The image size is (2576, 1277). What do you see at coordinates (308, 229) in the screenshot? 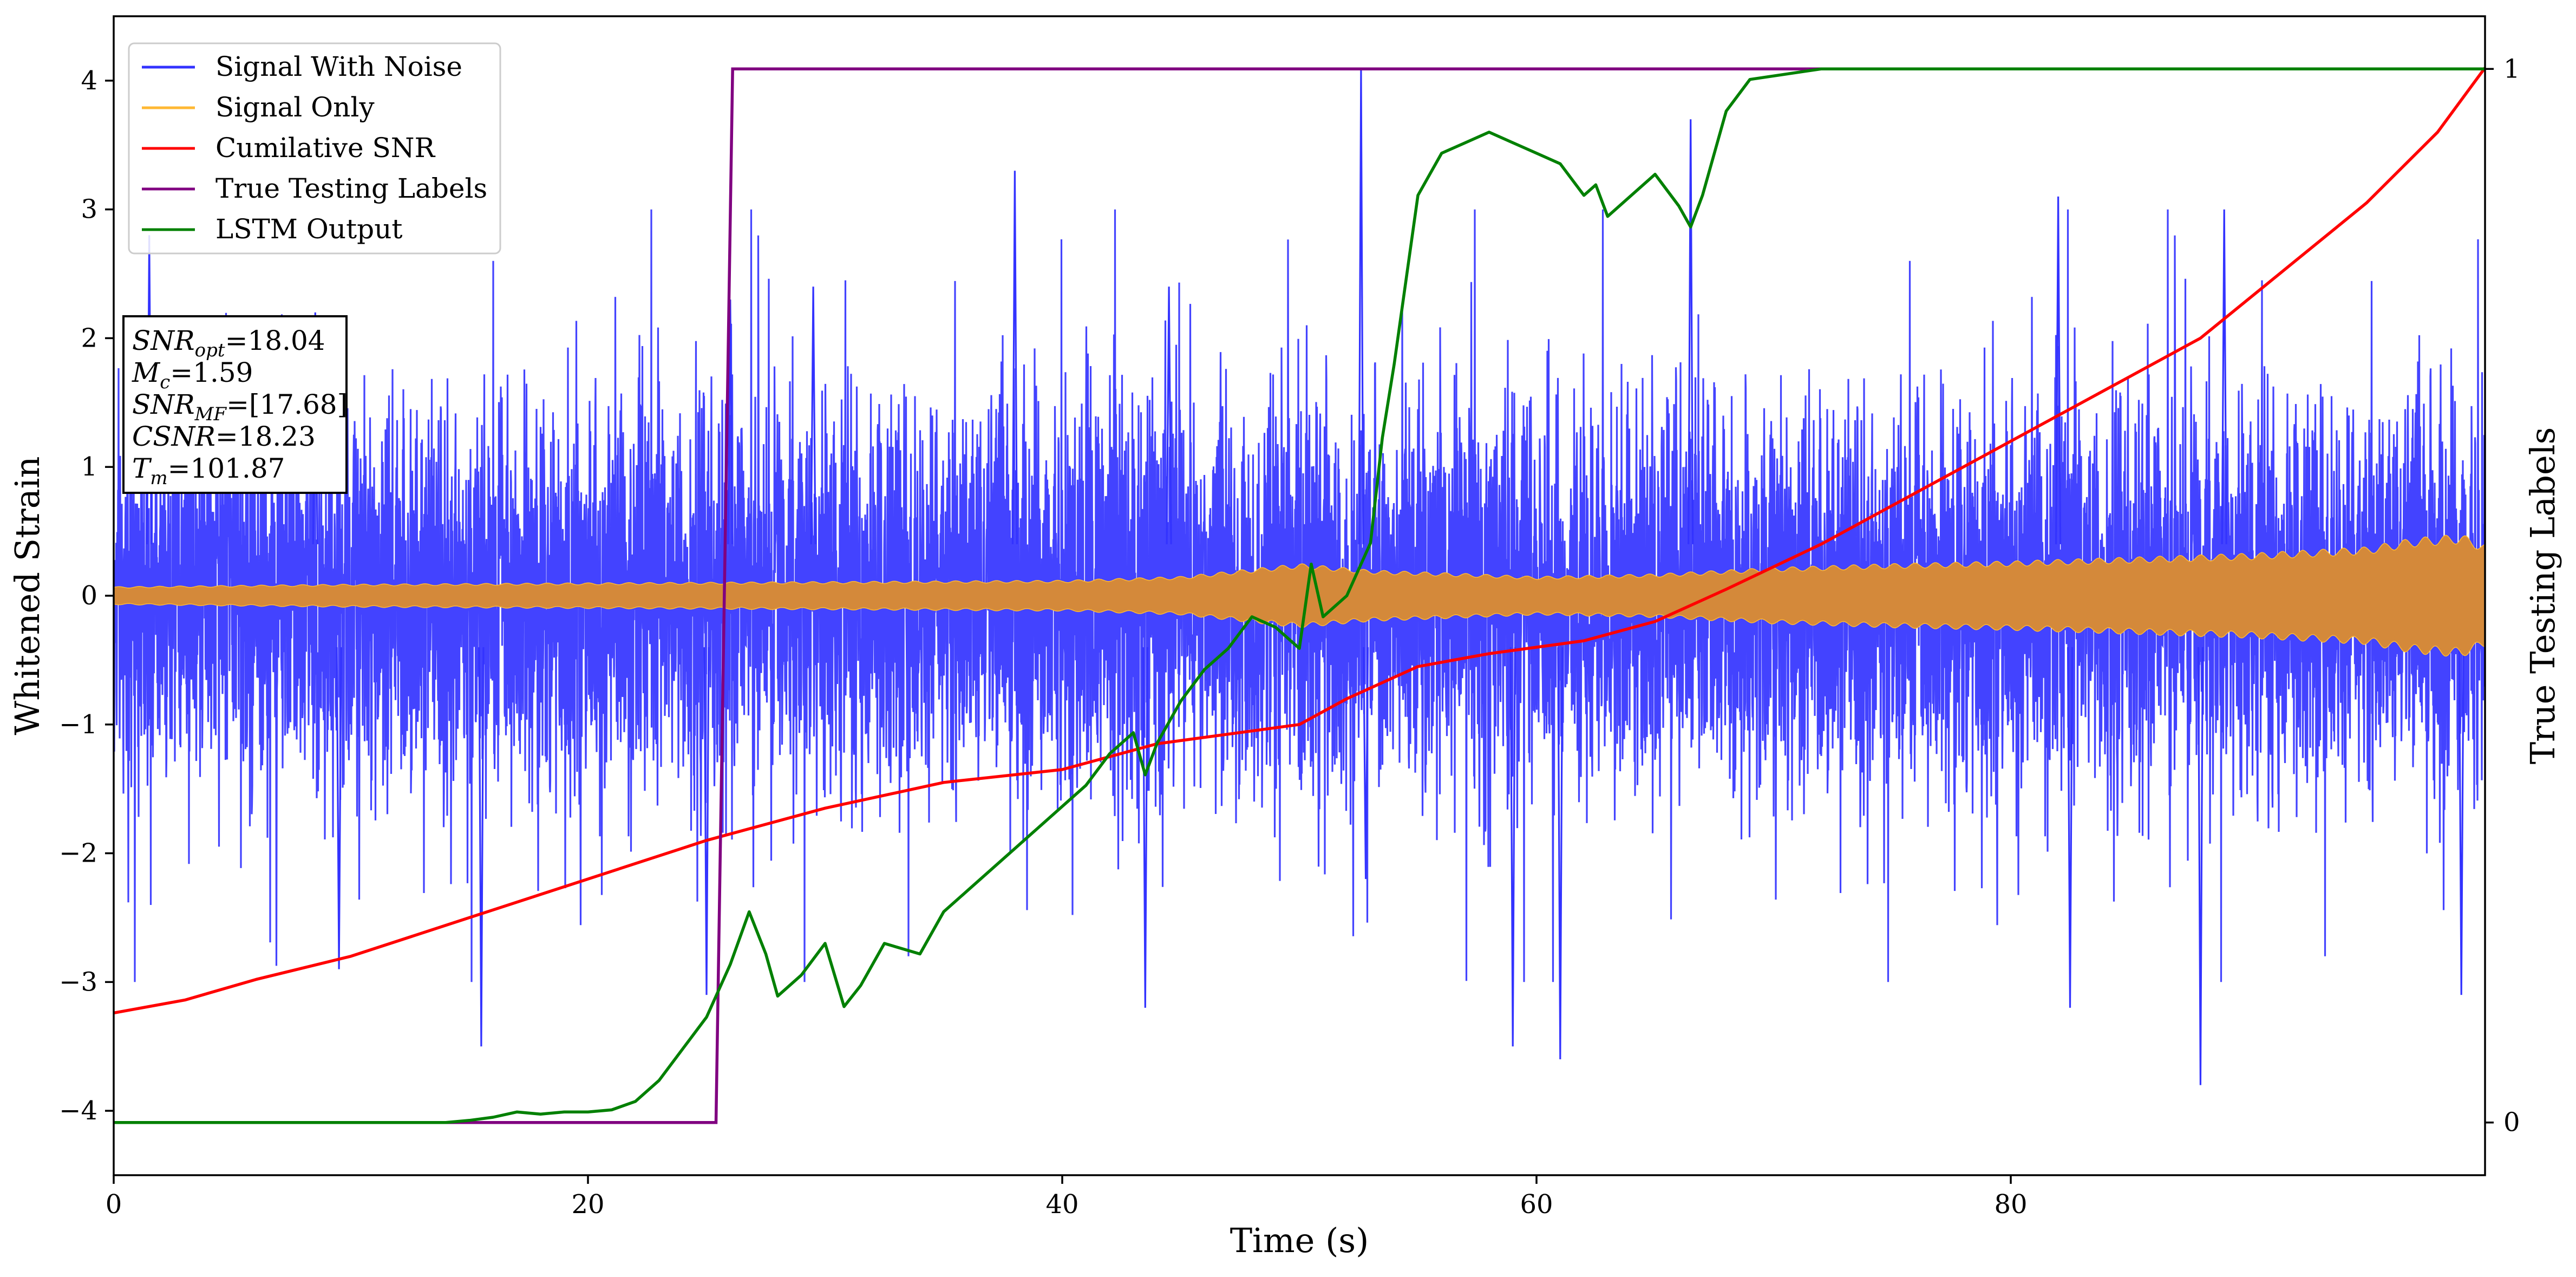
I see `legend-label-lstm-output: LSTM Output` at bounding box center [308, 229].